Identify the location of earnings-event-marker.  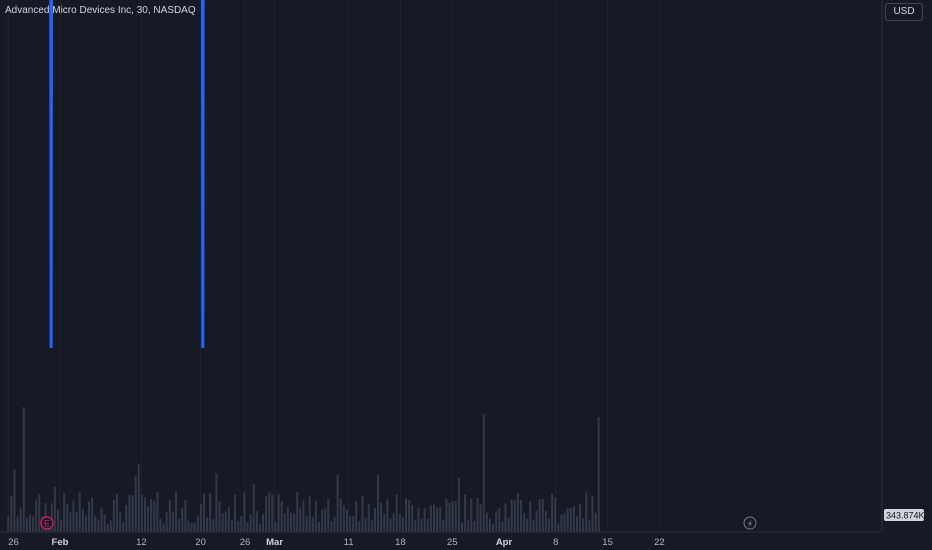
(47, 523).